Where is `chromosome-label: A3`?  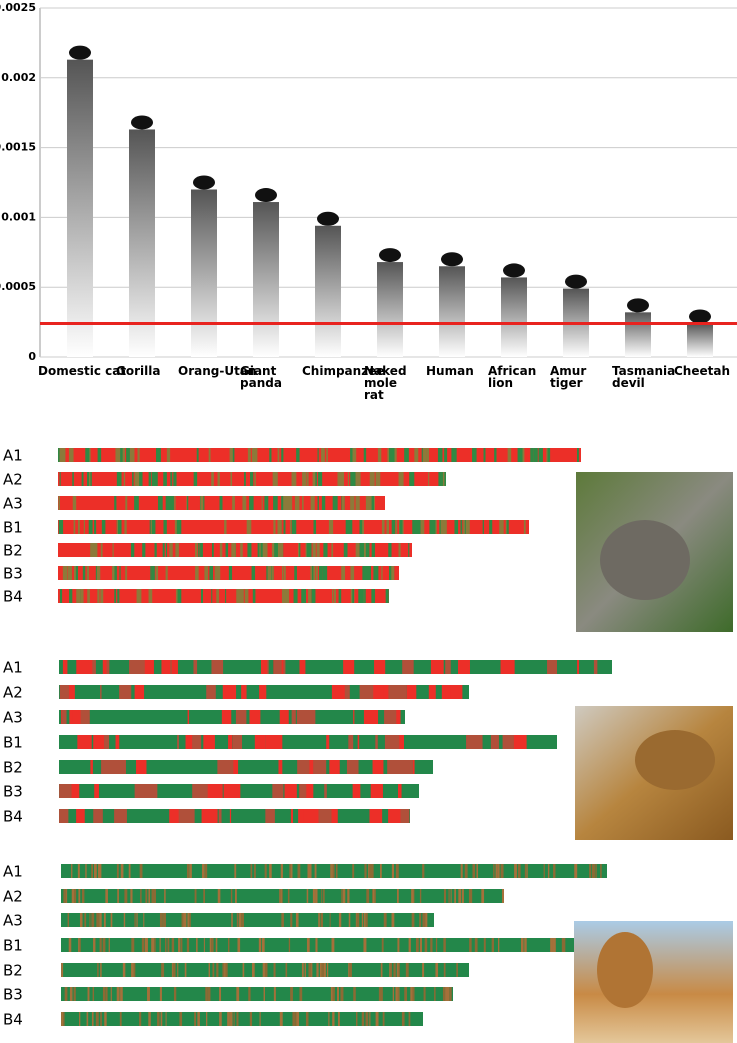
chromosome-label: A3 is located at coordinates (13, 921).